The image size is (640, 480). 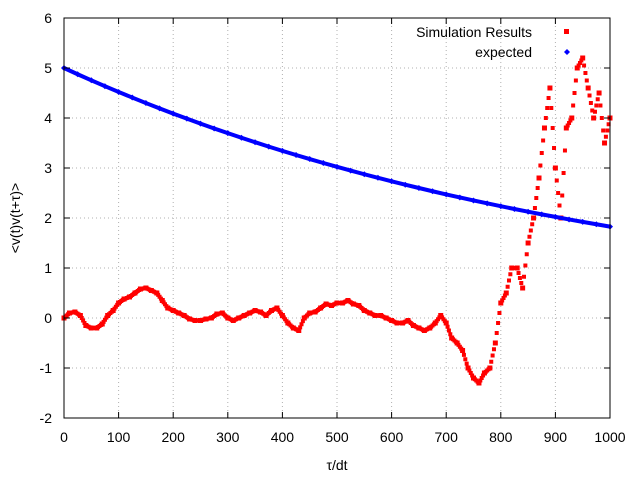 What do you see at coordinates (392, 437) in the screenshot?
I see `x-tick-label: 600` at bounding box center [392, 437].